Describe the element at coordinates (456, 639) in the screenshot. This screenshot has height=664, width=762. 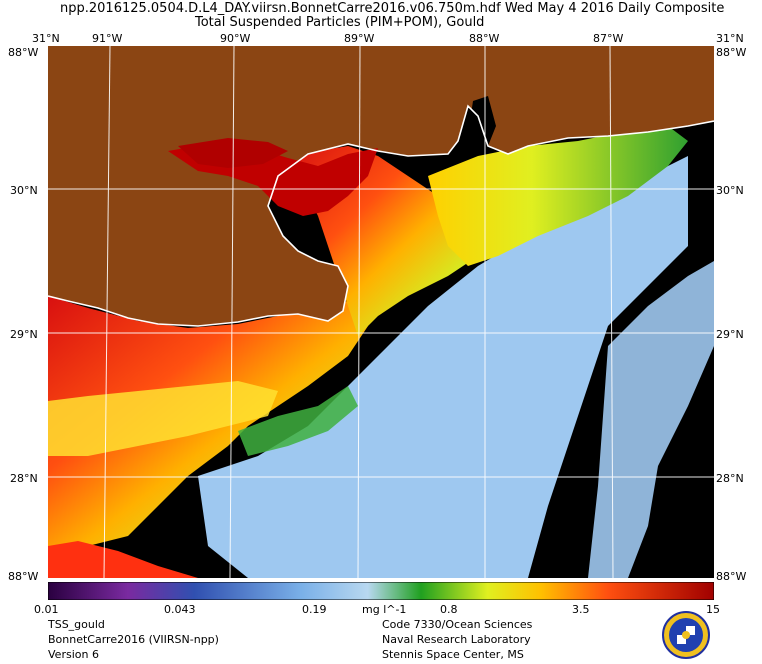
I see `footer-lab: Naval Research Laboratory` at that location.